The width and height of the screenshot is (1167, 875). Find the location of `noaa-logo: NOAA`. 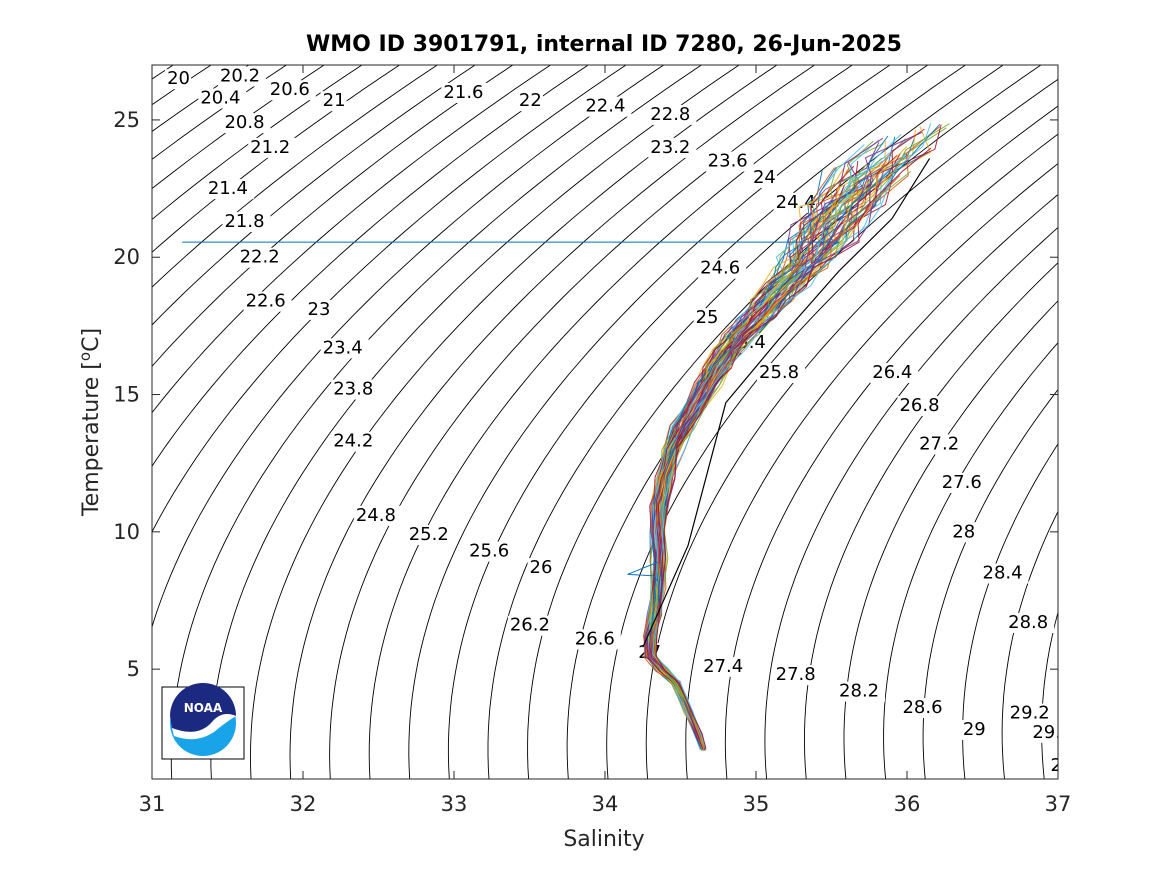

noaa-logo: NOAA is located at coordinates (203, 721).